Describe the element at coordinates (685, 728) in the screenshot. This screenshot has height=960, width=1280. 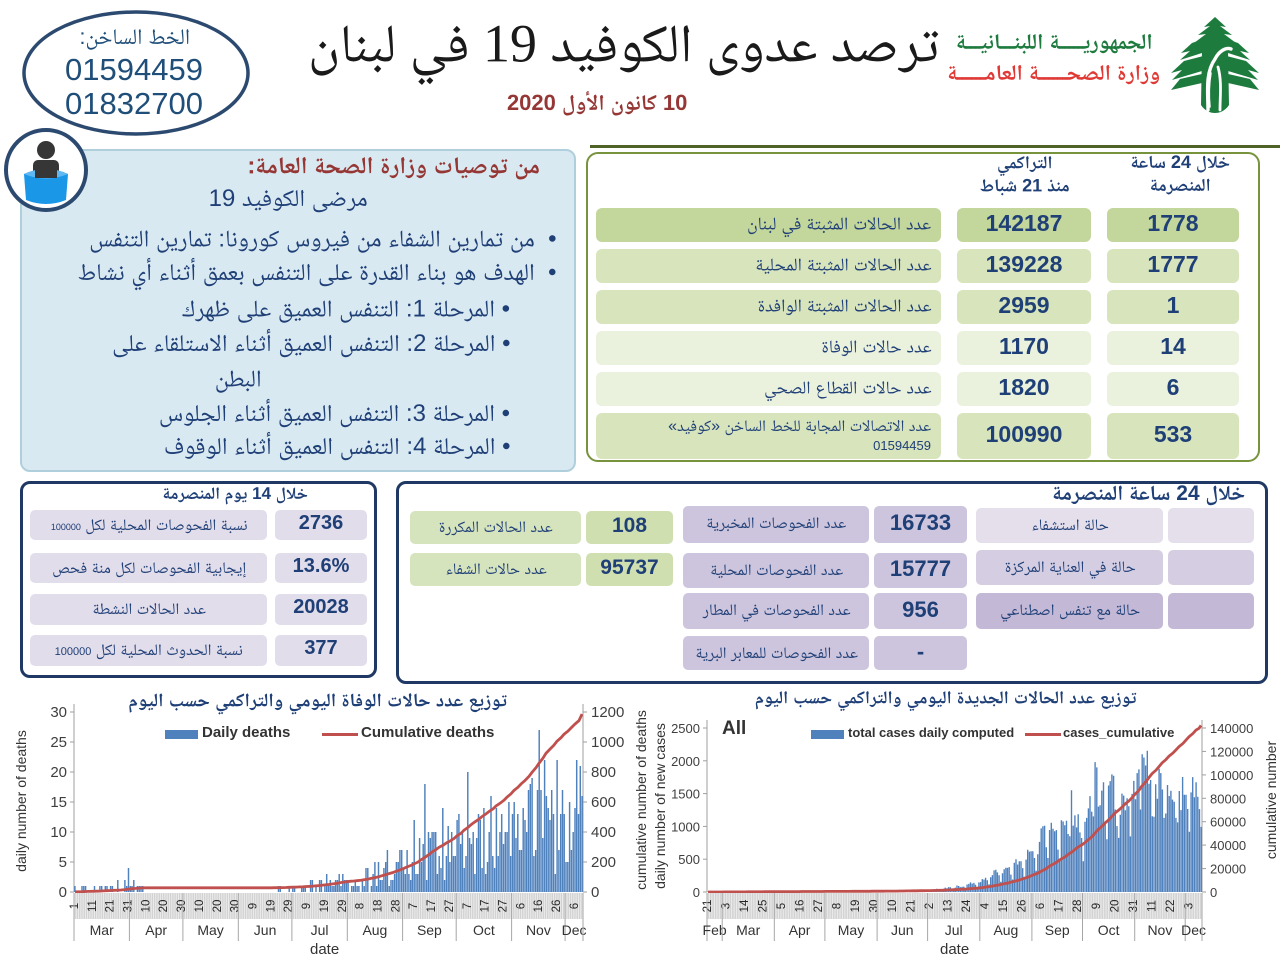
I see `svg-text: 2500` at that location.